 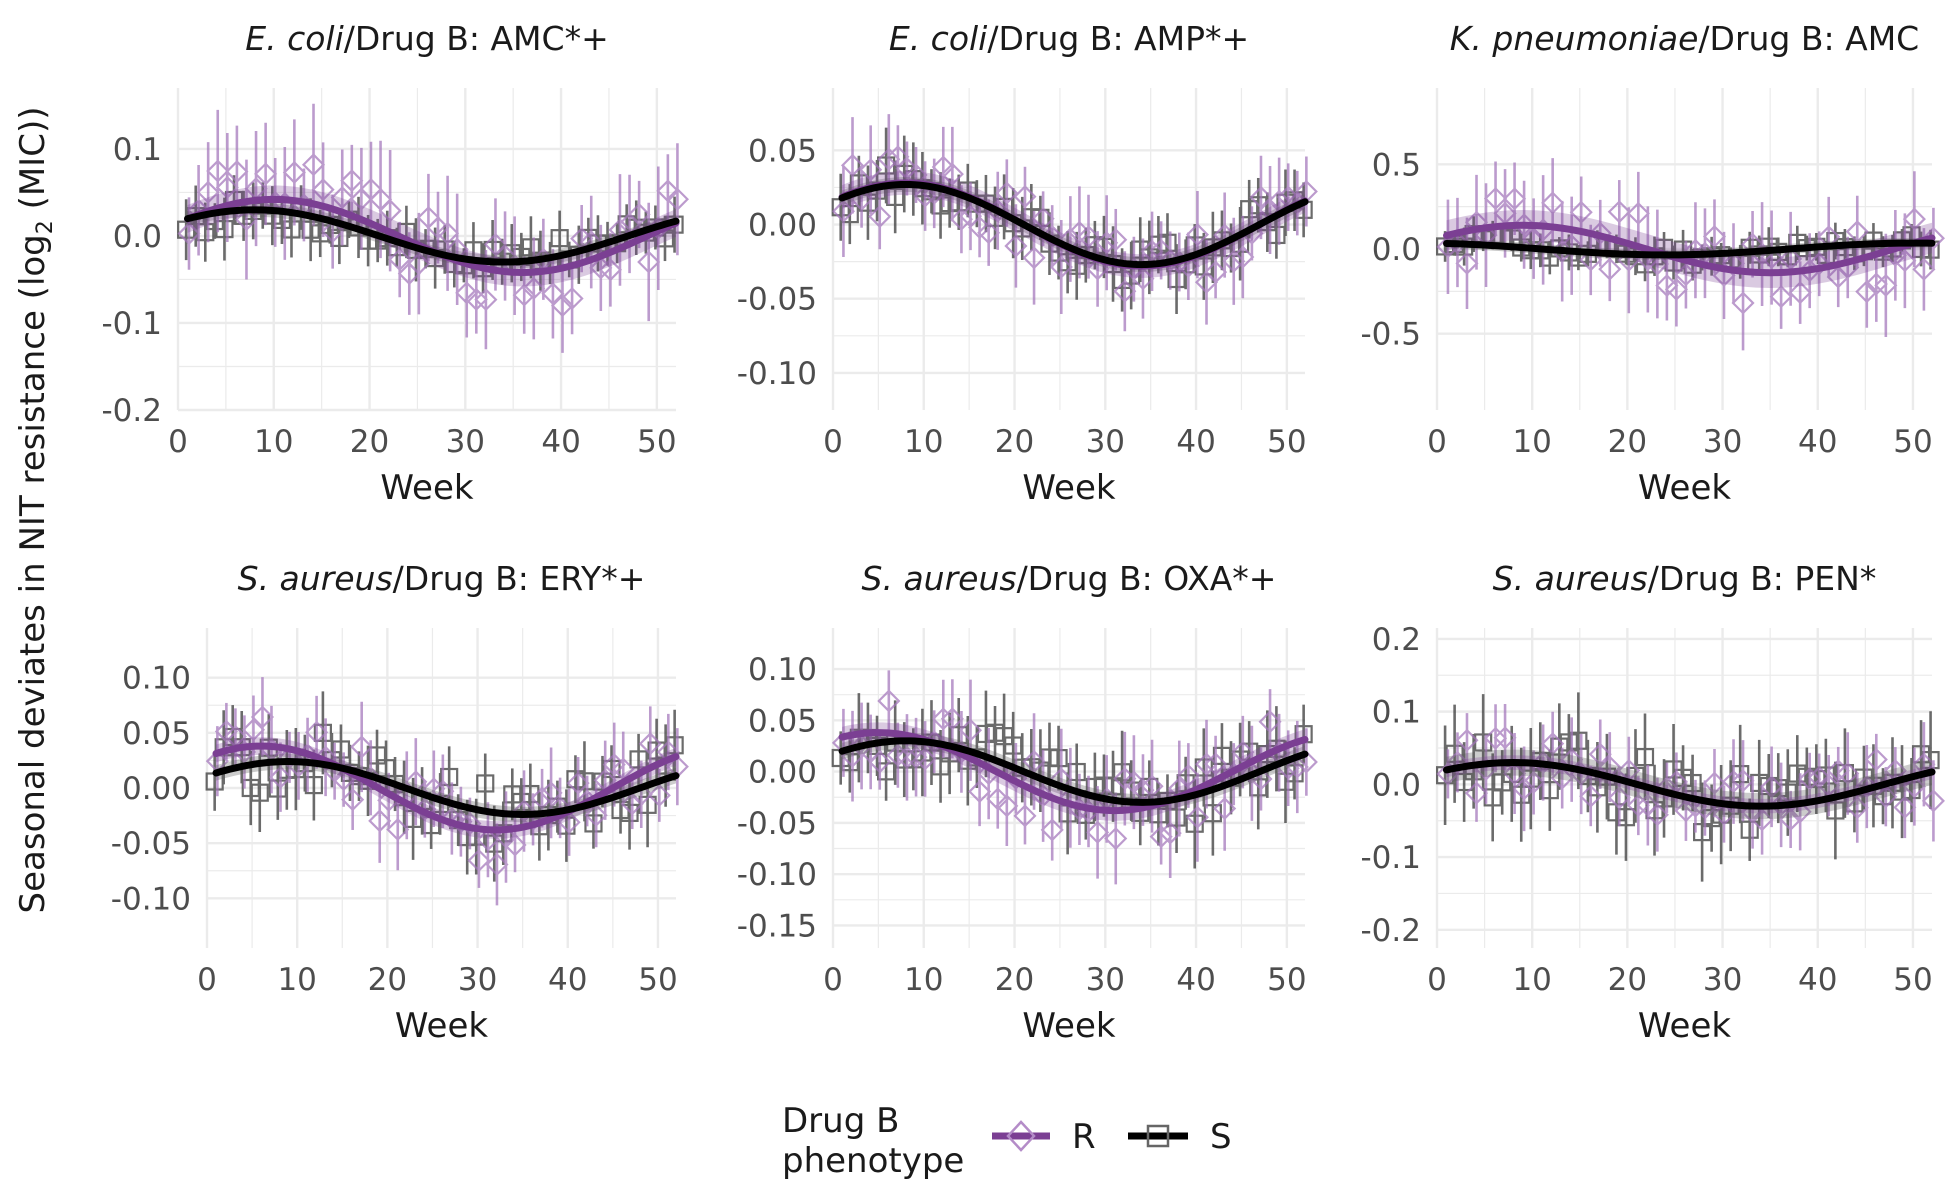 I want to click on legend-item-s: S, so click(x=1180, y=1137).